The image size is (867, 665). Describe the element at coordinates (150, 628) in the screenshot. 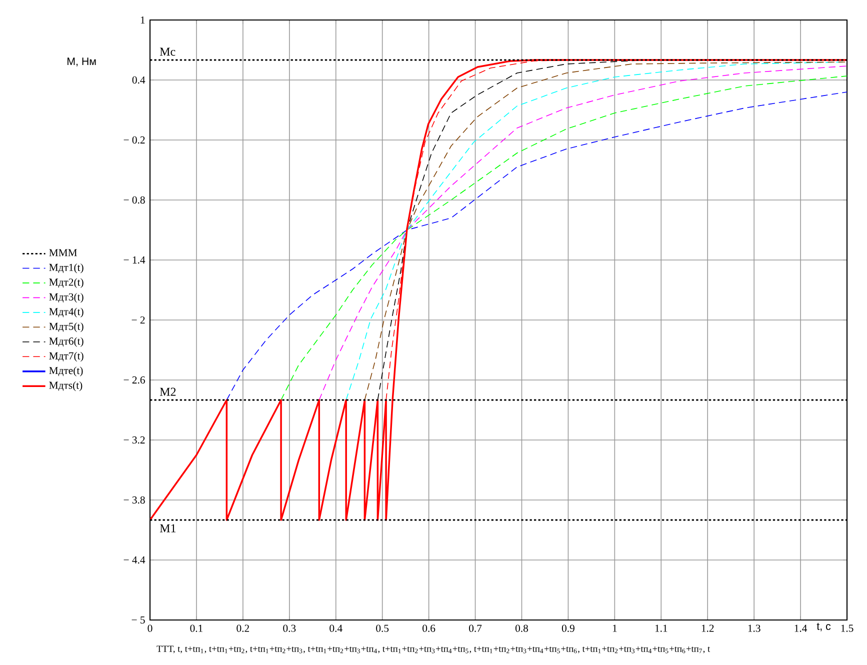

I see `x-tick-label: 0` at that location.